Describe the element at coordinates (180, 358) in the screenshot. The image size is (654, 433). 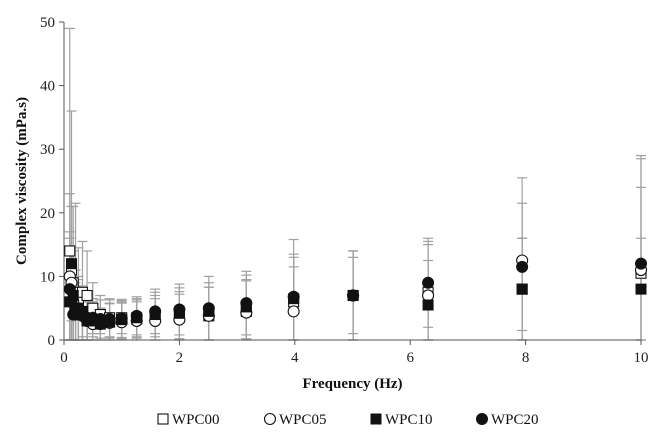
I see `x-tick-label: 2` at that location.